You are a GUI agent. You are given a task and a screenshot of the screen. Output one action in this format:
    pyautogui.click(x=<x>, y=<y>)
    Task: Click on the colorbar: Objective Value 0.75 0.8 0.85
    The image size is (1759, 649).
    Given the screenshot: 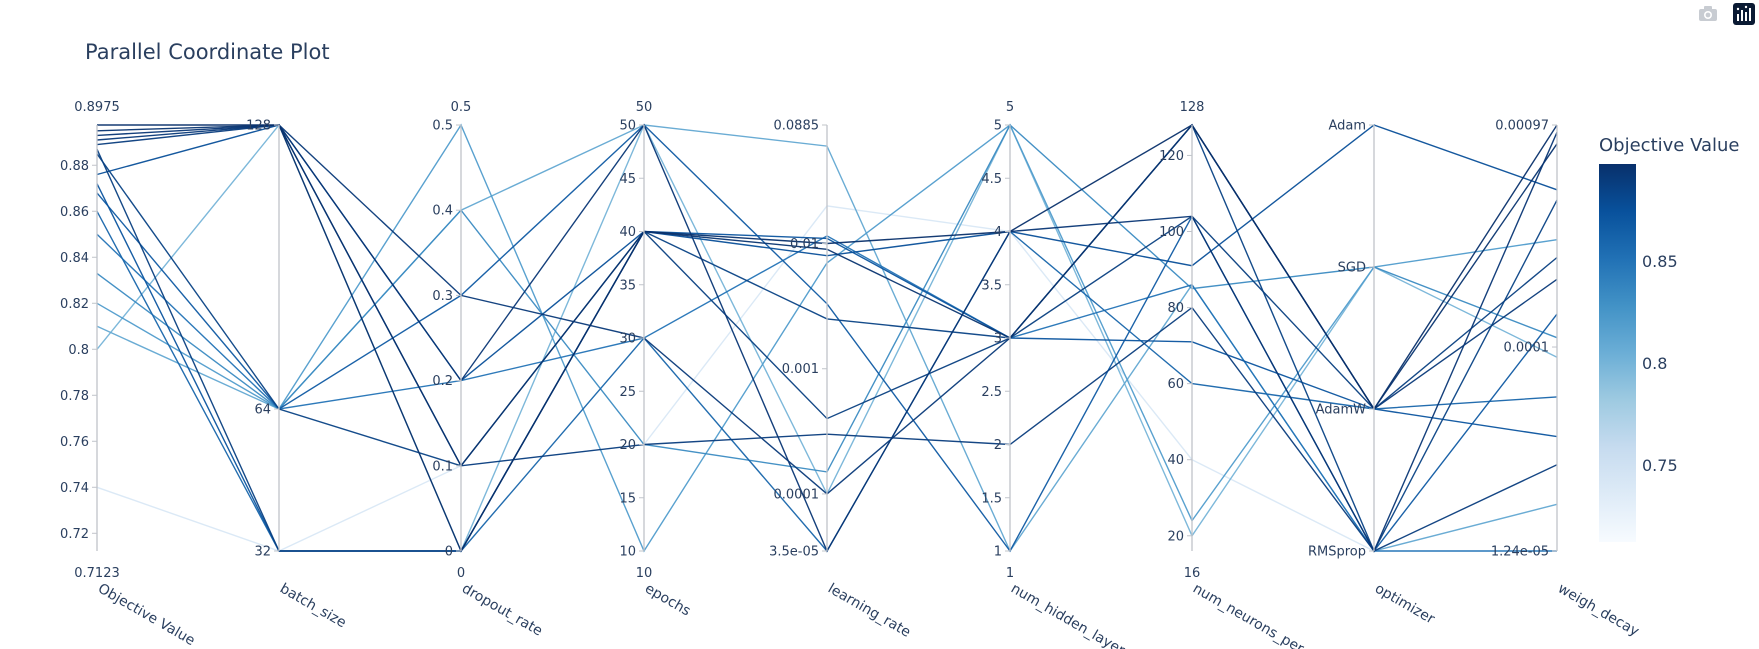 What is the action you would take?
    pyautogui.click(x=1669, y=338)
    